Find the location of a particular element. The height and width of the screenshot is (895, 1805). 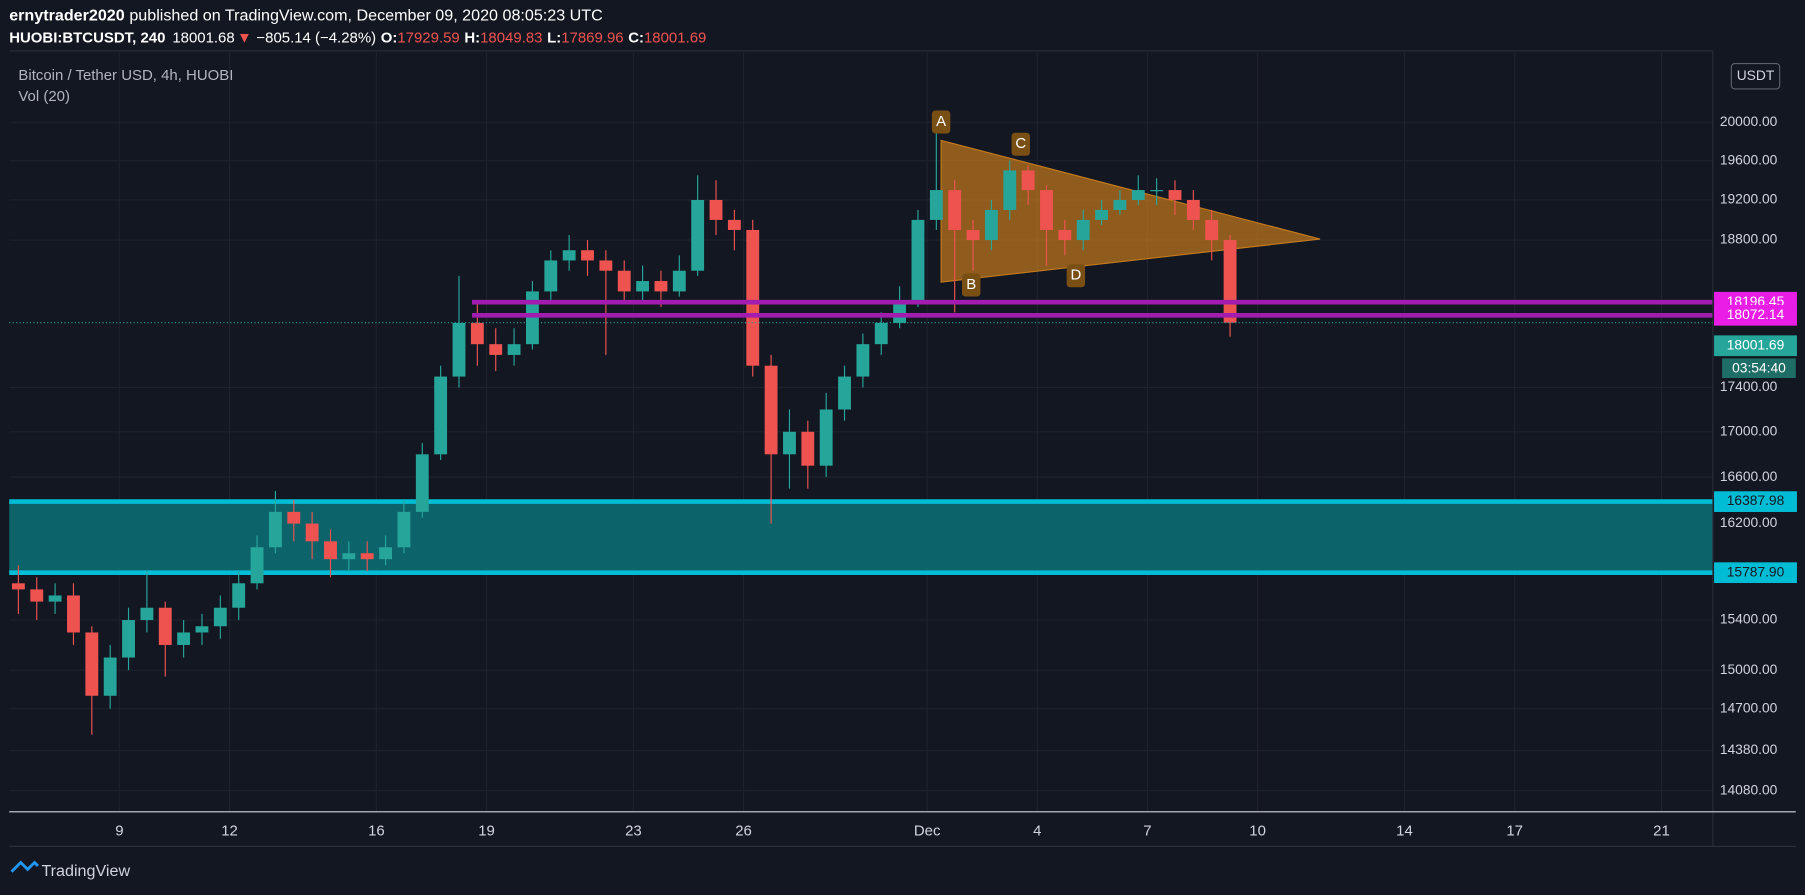

y-tick-label: 19600.00 is located at coordinates (1749, 159).